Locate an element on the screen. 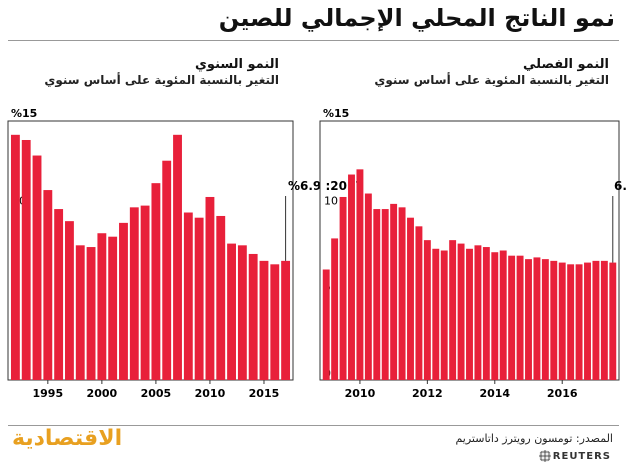 The image size is (627, 466). title-divider is located at coordinates (313, 40).